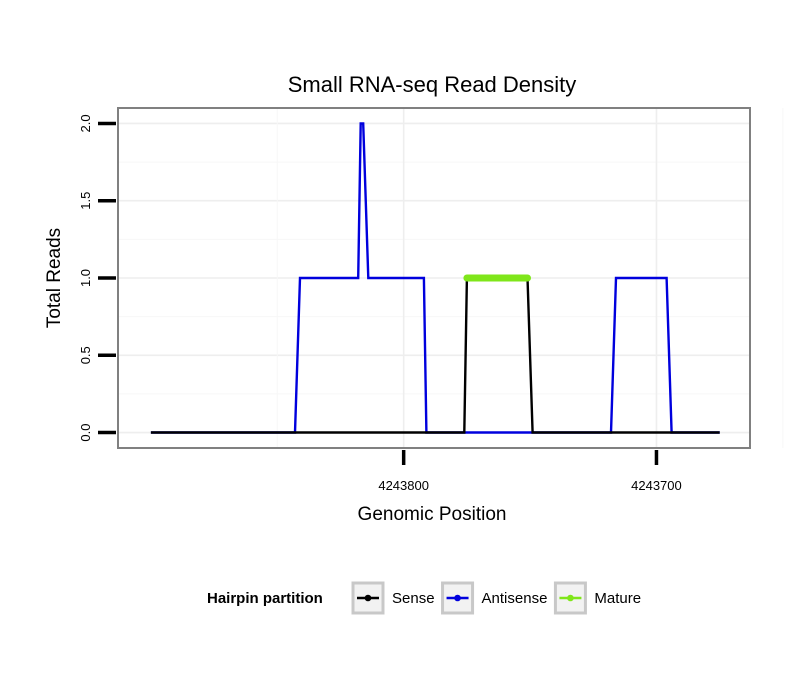 This screenshot has width=810, height=690. Describe the element at coordinates (515, 598) in the screenshot. I see `legend-label: Antisense` at that location.